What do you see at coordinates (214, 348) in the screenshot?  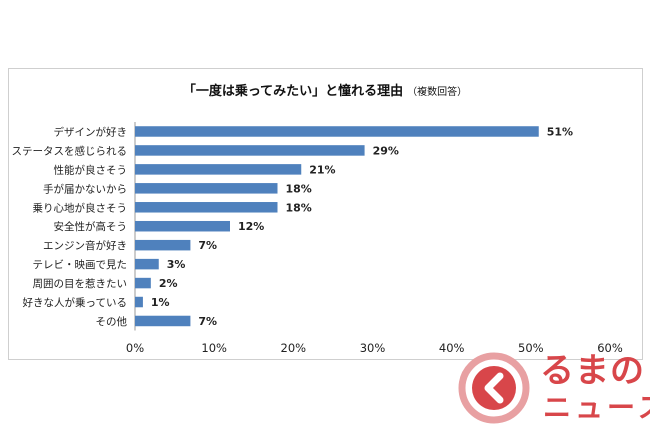 I see `x-tick-label: 10%` at bounding box center [214, 348].